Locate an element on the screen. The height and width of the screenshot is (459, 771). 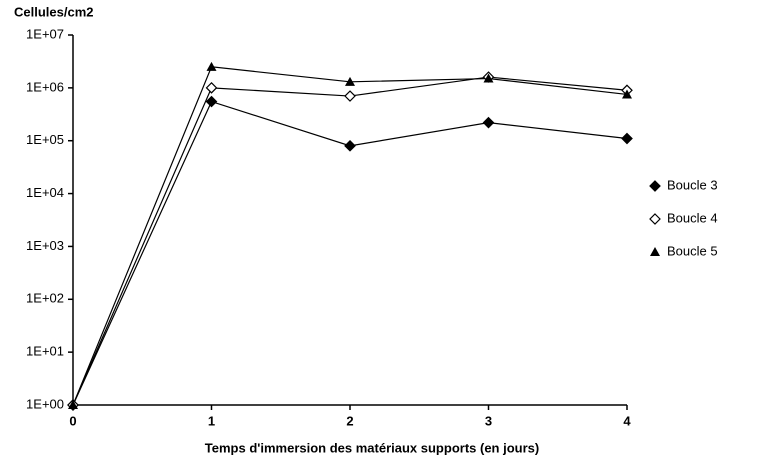
y-tick-label: 1E+02 is located at coordinates (45, 298).